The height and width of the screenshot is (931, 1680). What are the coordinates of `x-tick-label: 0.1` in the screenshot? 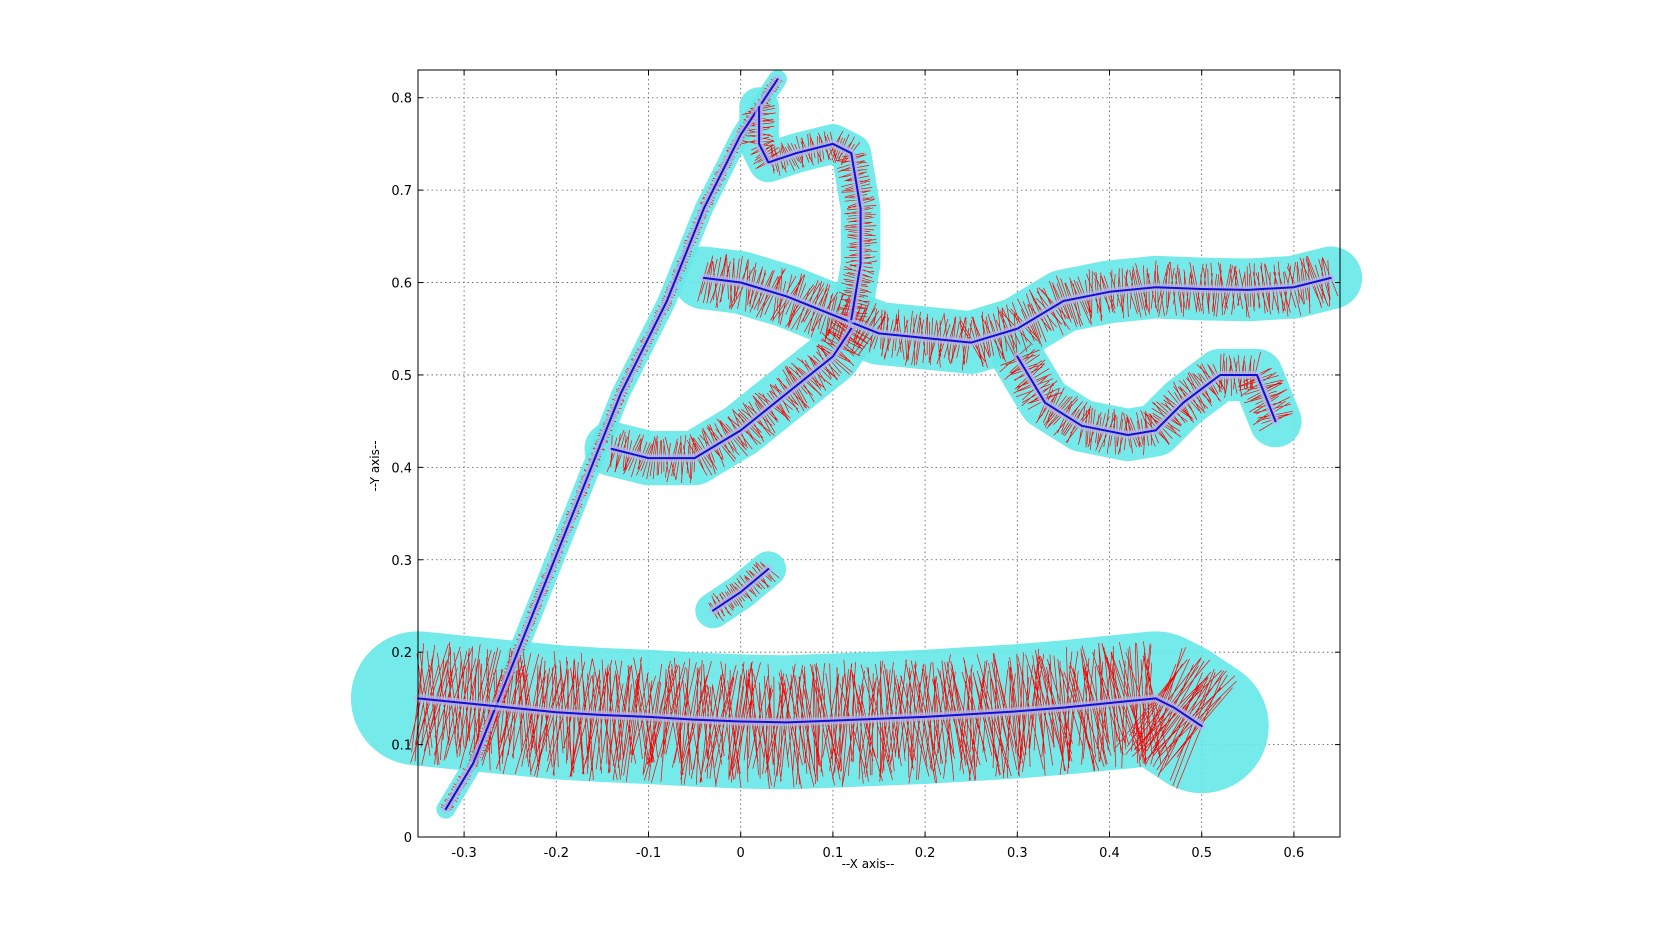 It's located at (833, 853).